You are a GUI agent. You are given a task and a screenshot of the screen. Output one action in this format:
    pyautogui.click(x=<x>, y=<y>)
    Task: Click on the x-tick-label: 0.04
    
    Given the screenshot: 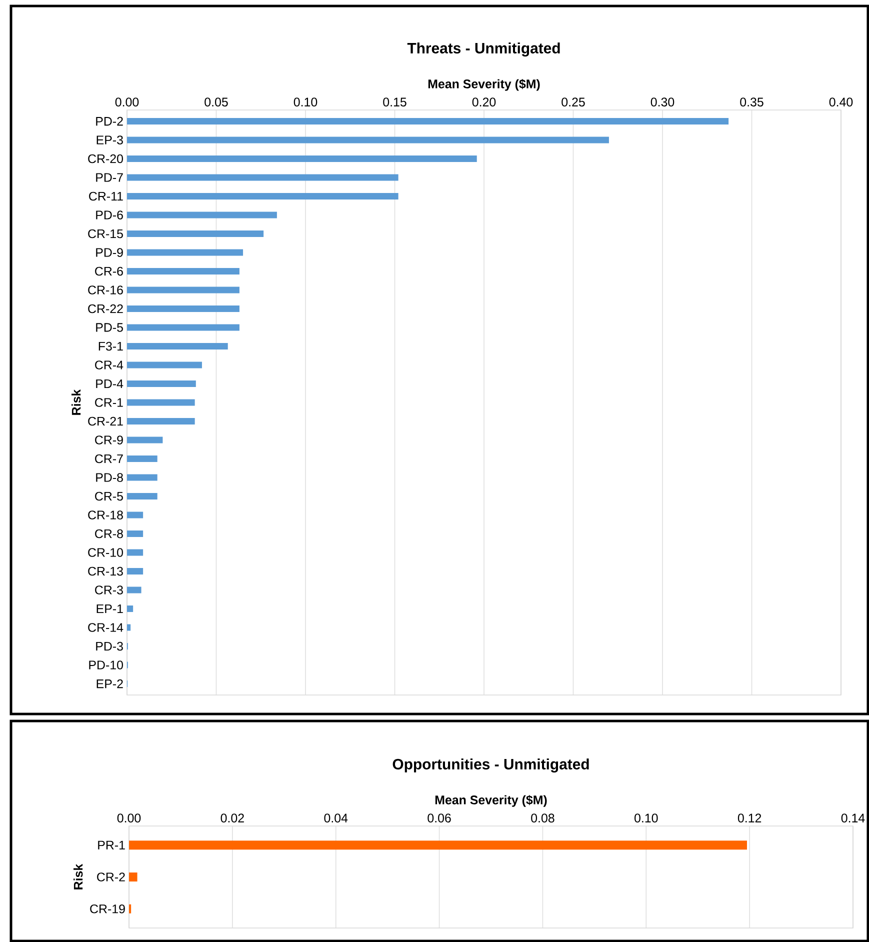 What is the action you would take?
    pyautogui.click(x=336, y=818)
    